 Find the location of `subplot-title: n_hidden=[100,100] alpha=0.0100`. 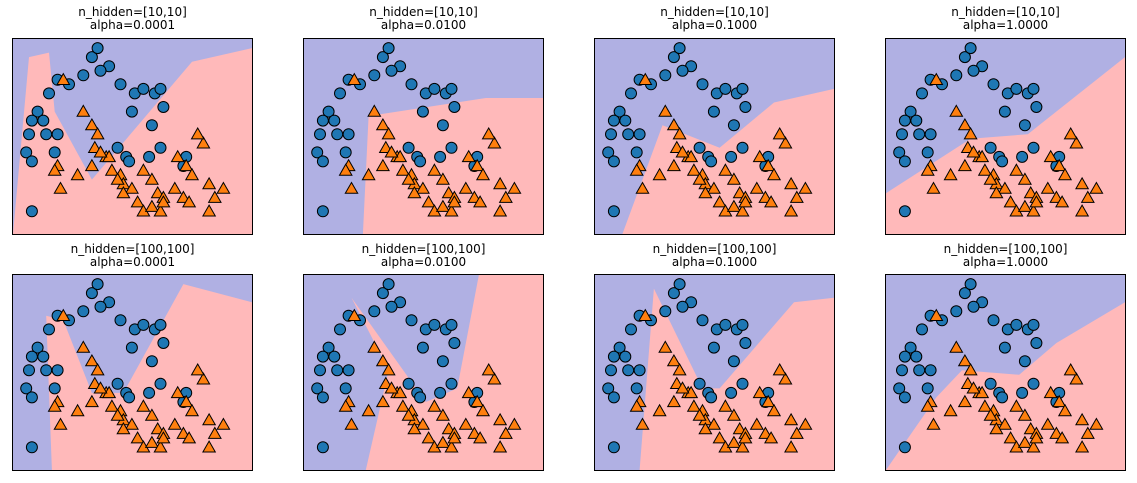

subplot-title: n_hidden=[100,100] alpha=0.0100 is located at coordinates (423, 256).